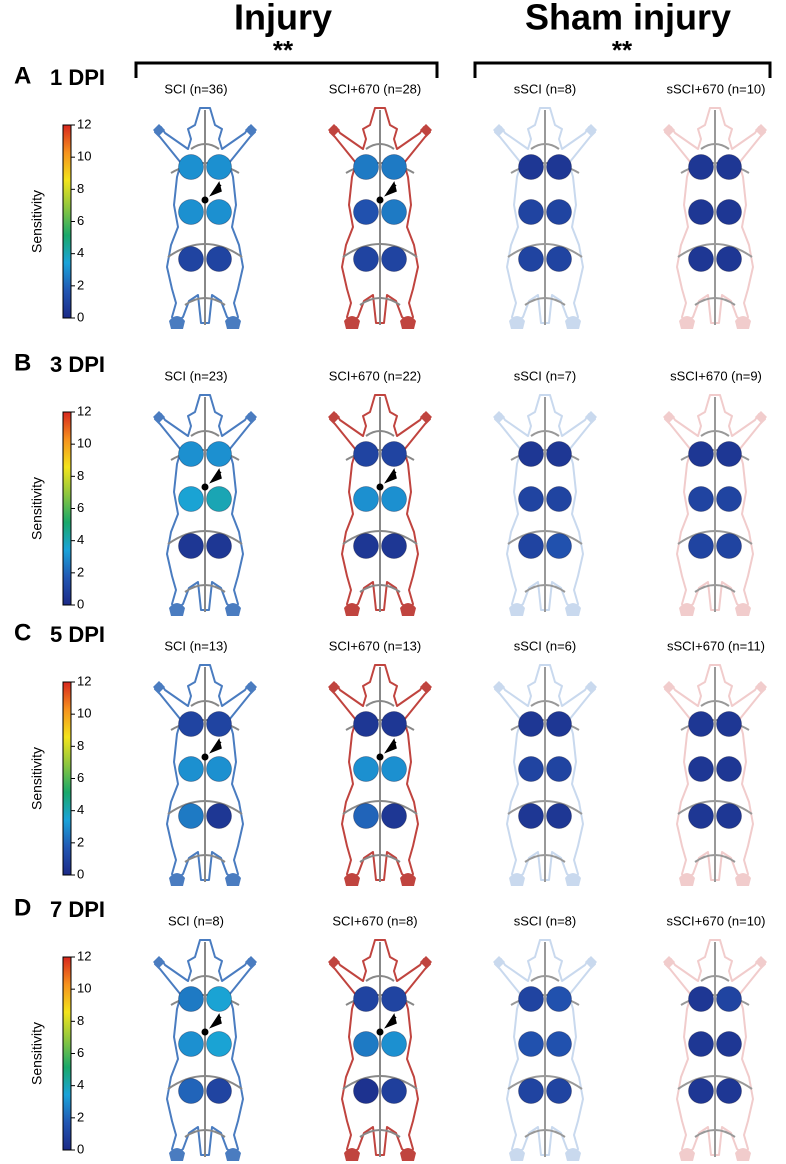 The width and height of the screenshot is (786, 1164). Describe the element at coordinates (77, 909) in the screenshot. I see `panel-title: 7 DPI` at that location.